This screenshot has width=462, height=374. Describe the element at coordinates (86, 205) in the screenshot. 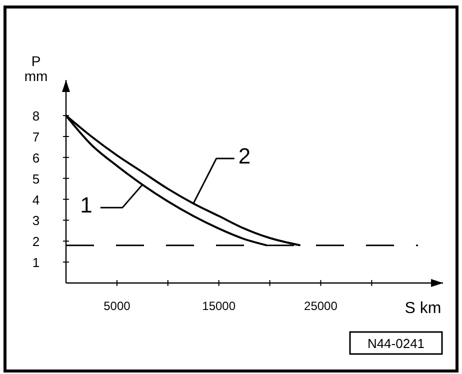

I see `legend-label: 1` at that location.